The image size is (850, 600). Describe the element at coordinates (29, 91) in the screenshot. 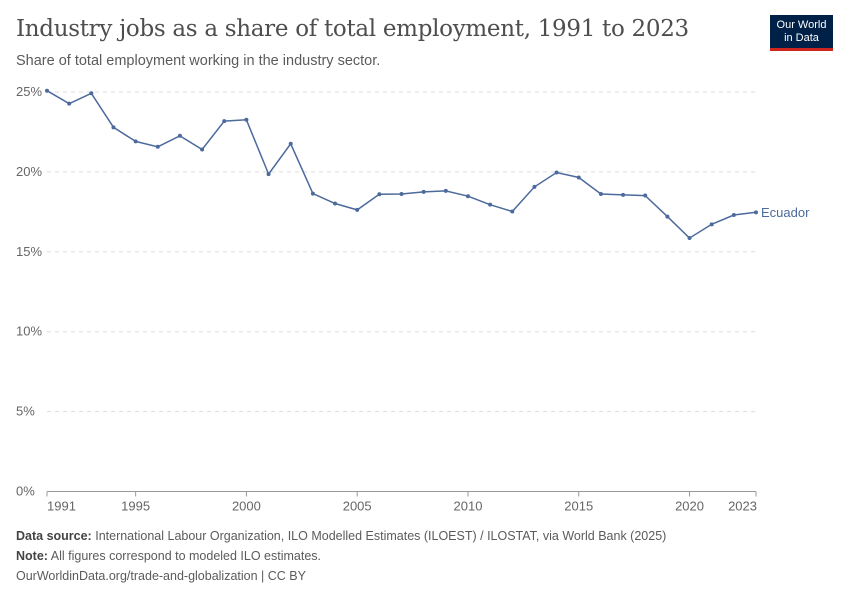

I see `y-tick-label: 25%` at that location.